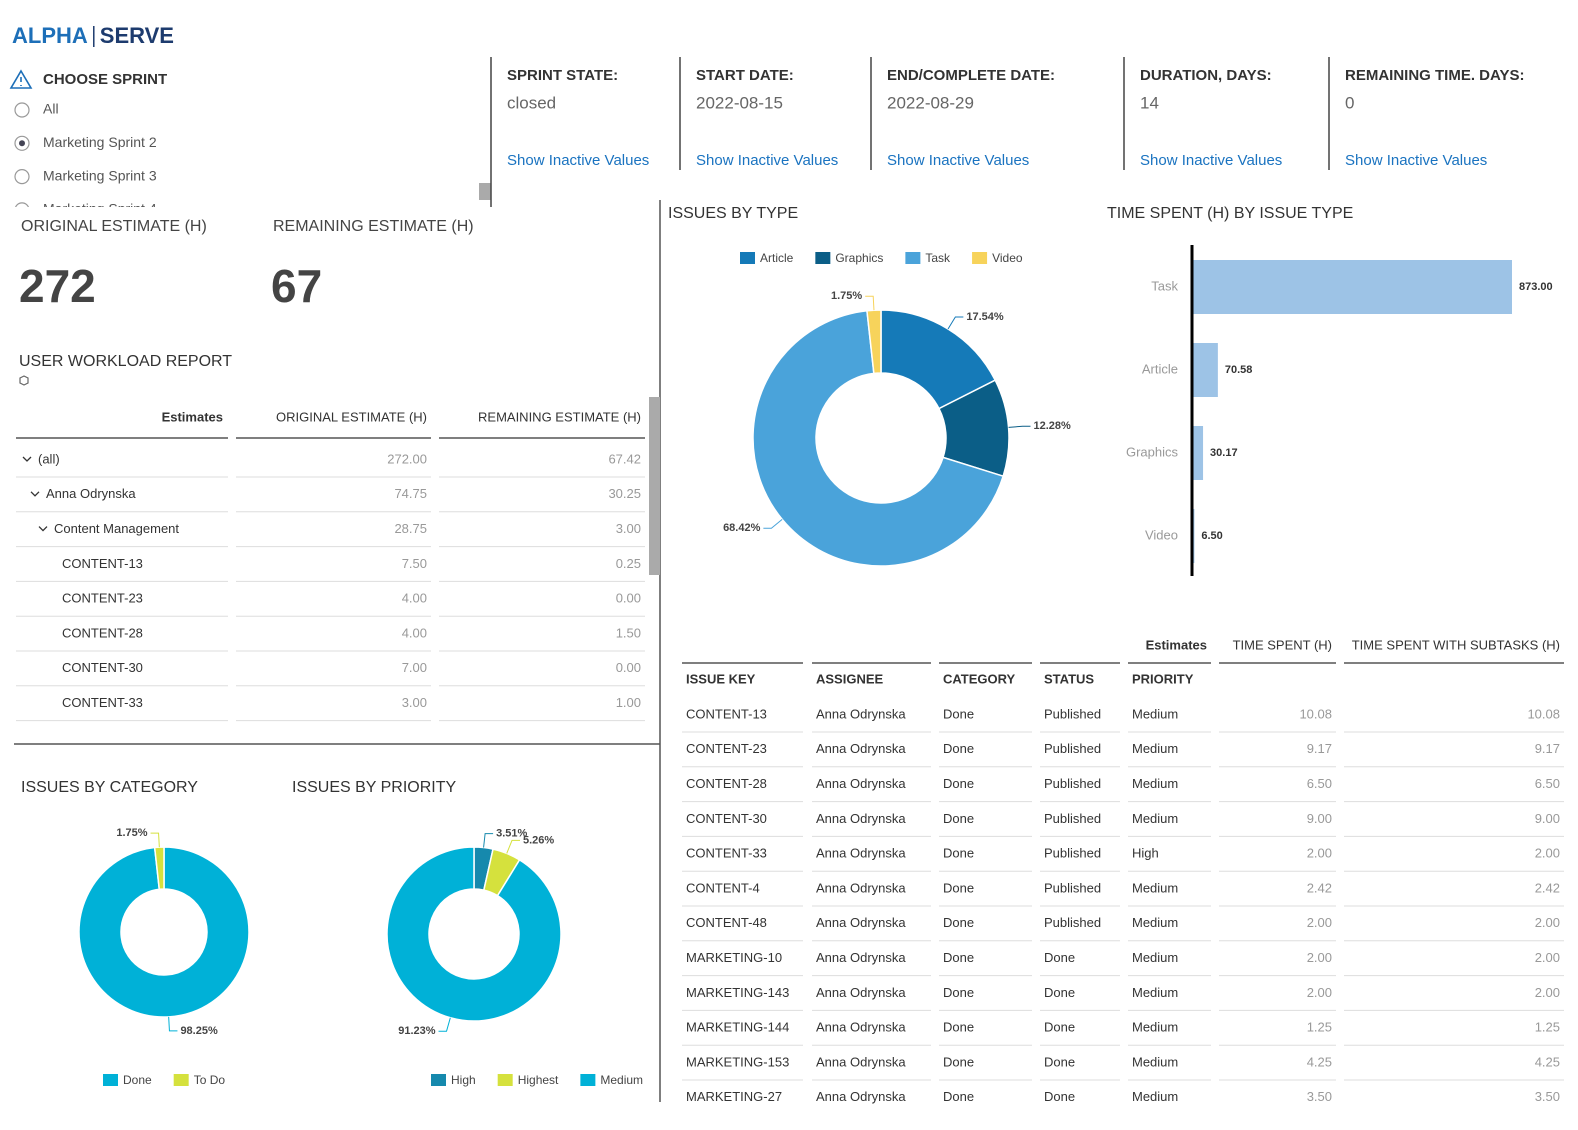 This screenshot has height=1130, width=1578. What do you see at coordinates (628, 632) in the screenshot?
I see `cell: 1.50` at bounding box center [628, 632].